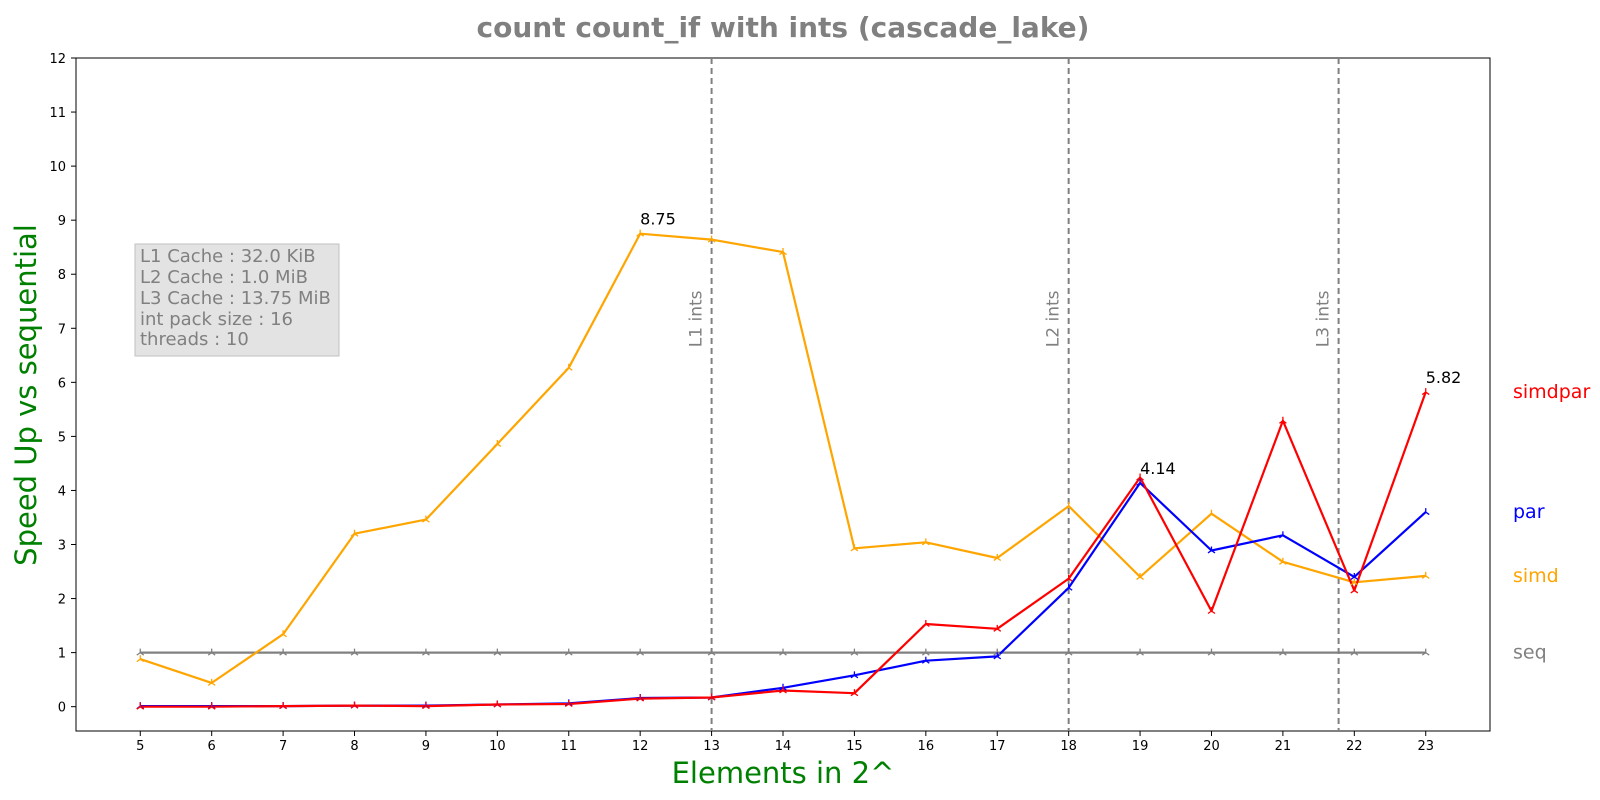 The height and width of the screenshot is (800, 1600). Describe the element at coordinates (1324, 318) in the screenshot. I see `cache-boundary-label: L3 ints` at that location.